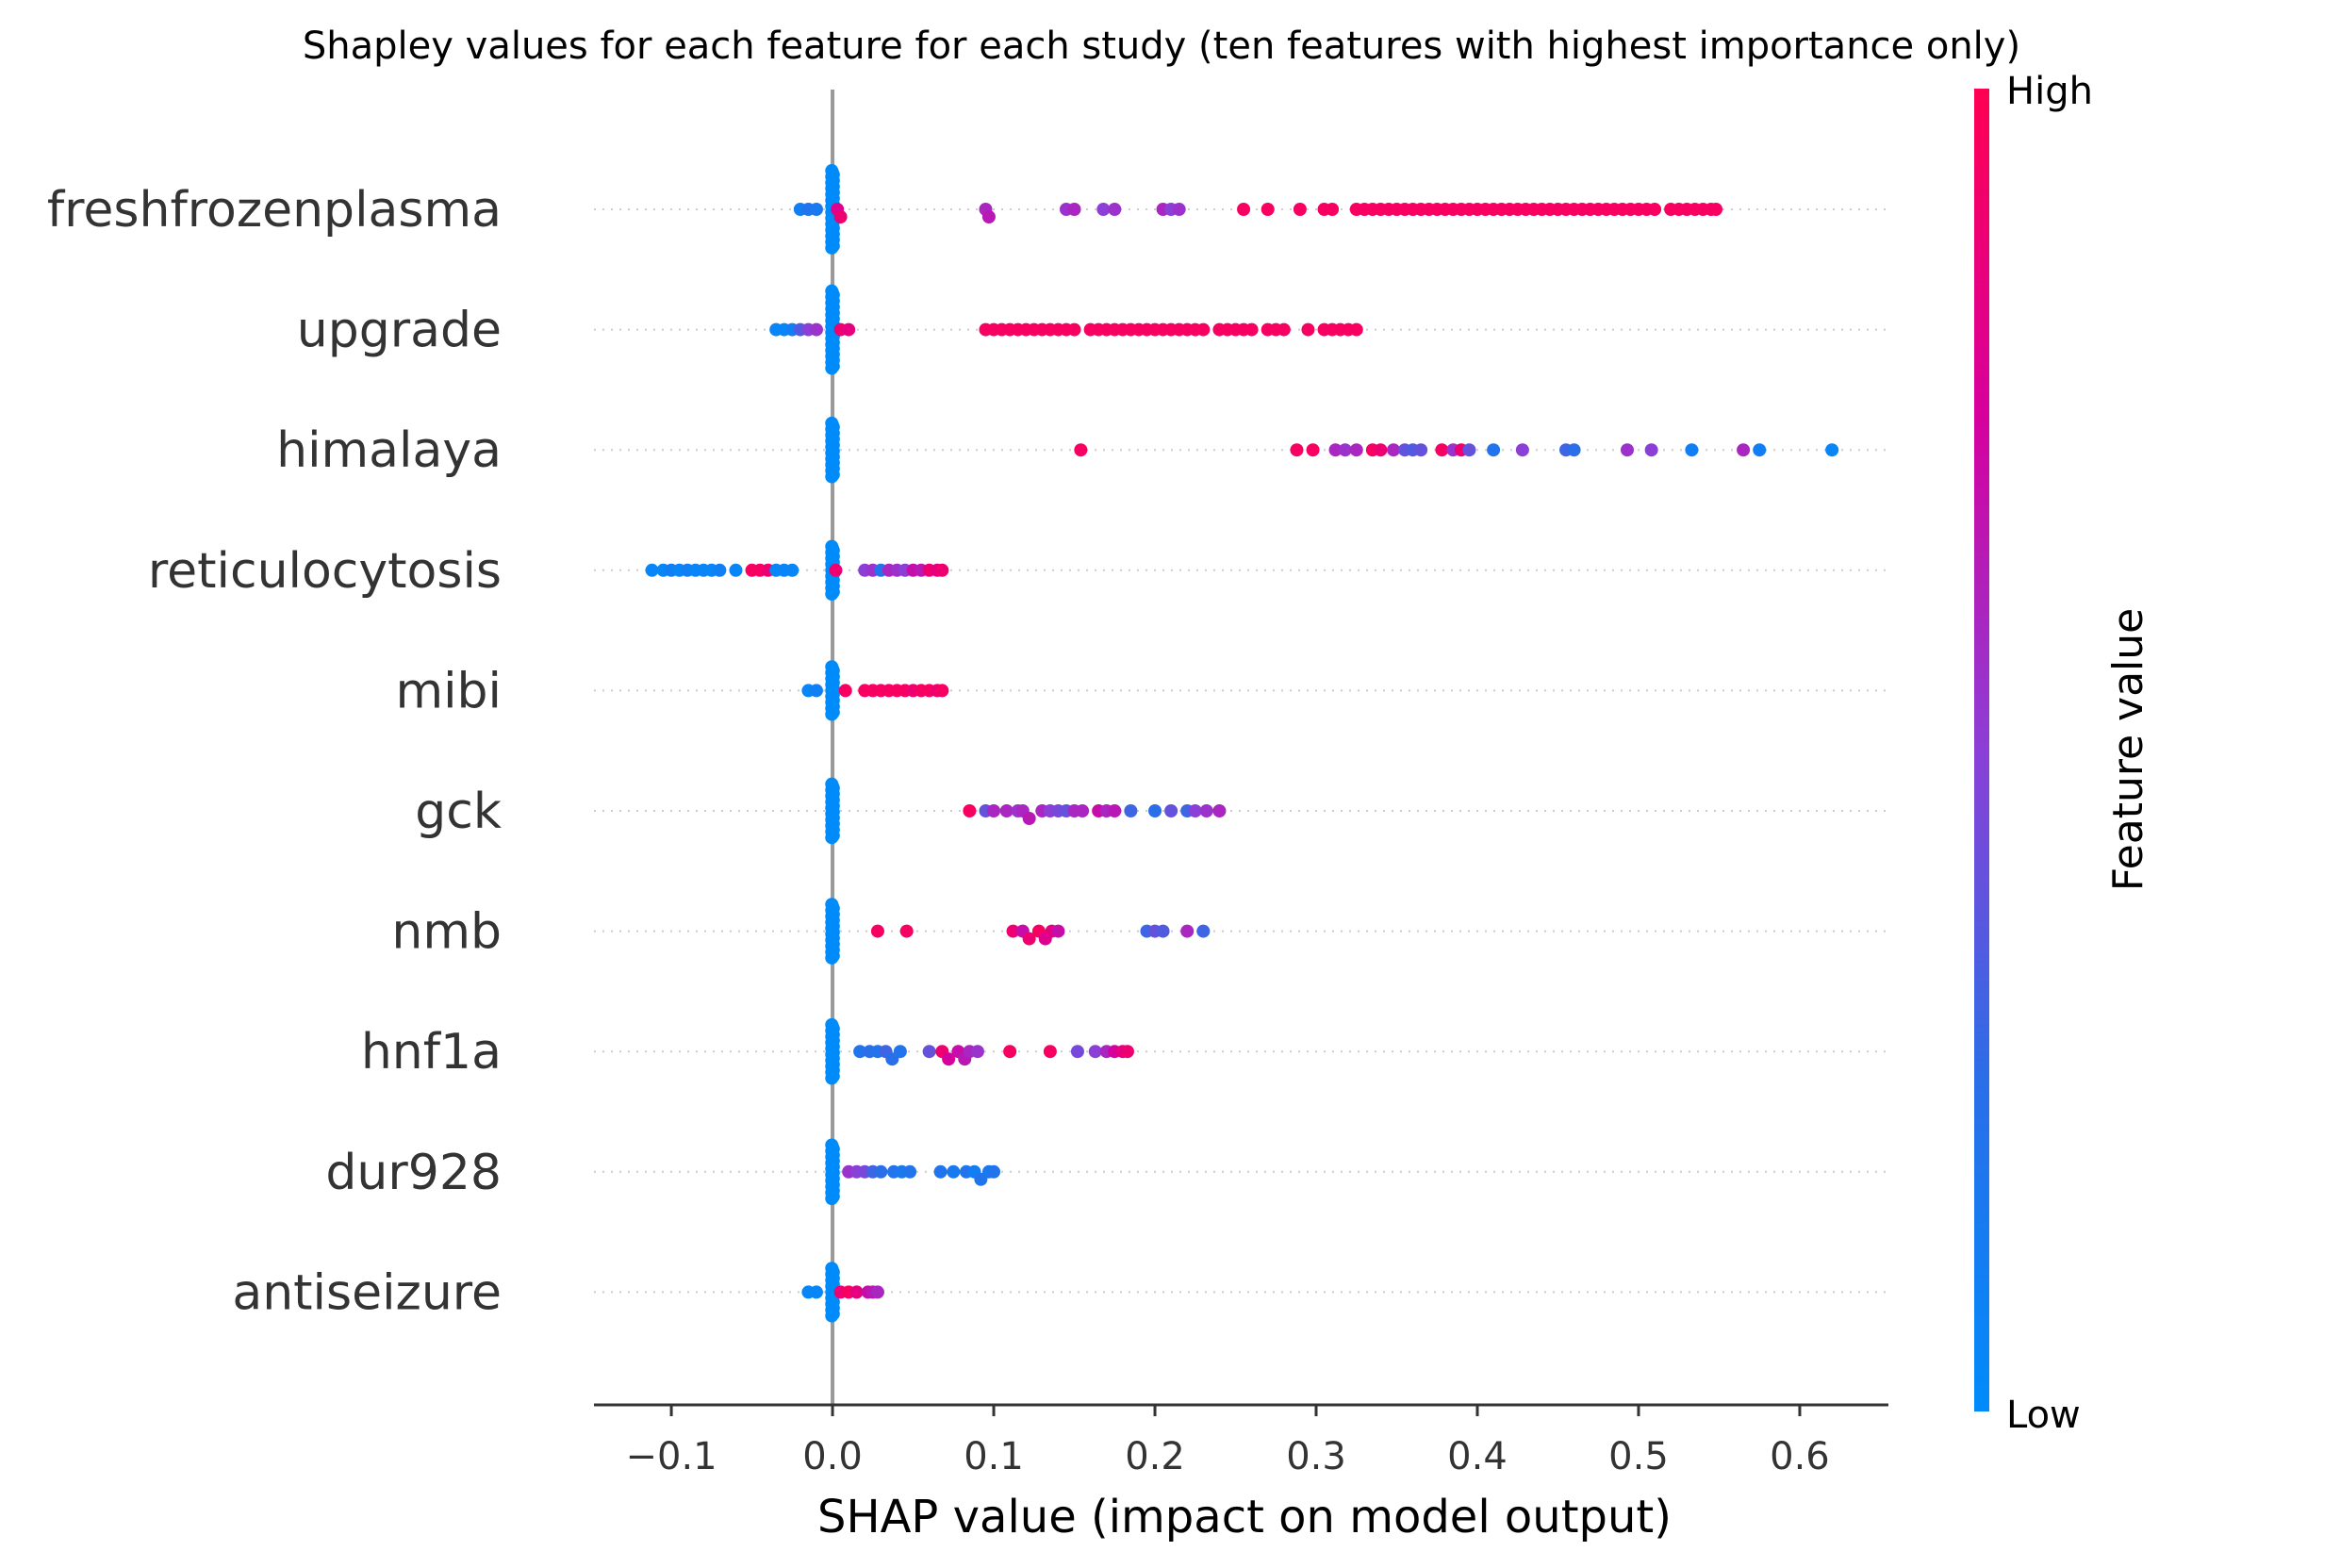 The image size is (2340, 1568). Describe the element at coordinates (671, 1456) in the screenshot. I see `x-tick-label: −0.1` at that location.